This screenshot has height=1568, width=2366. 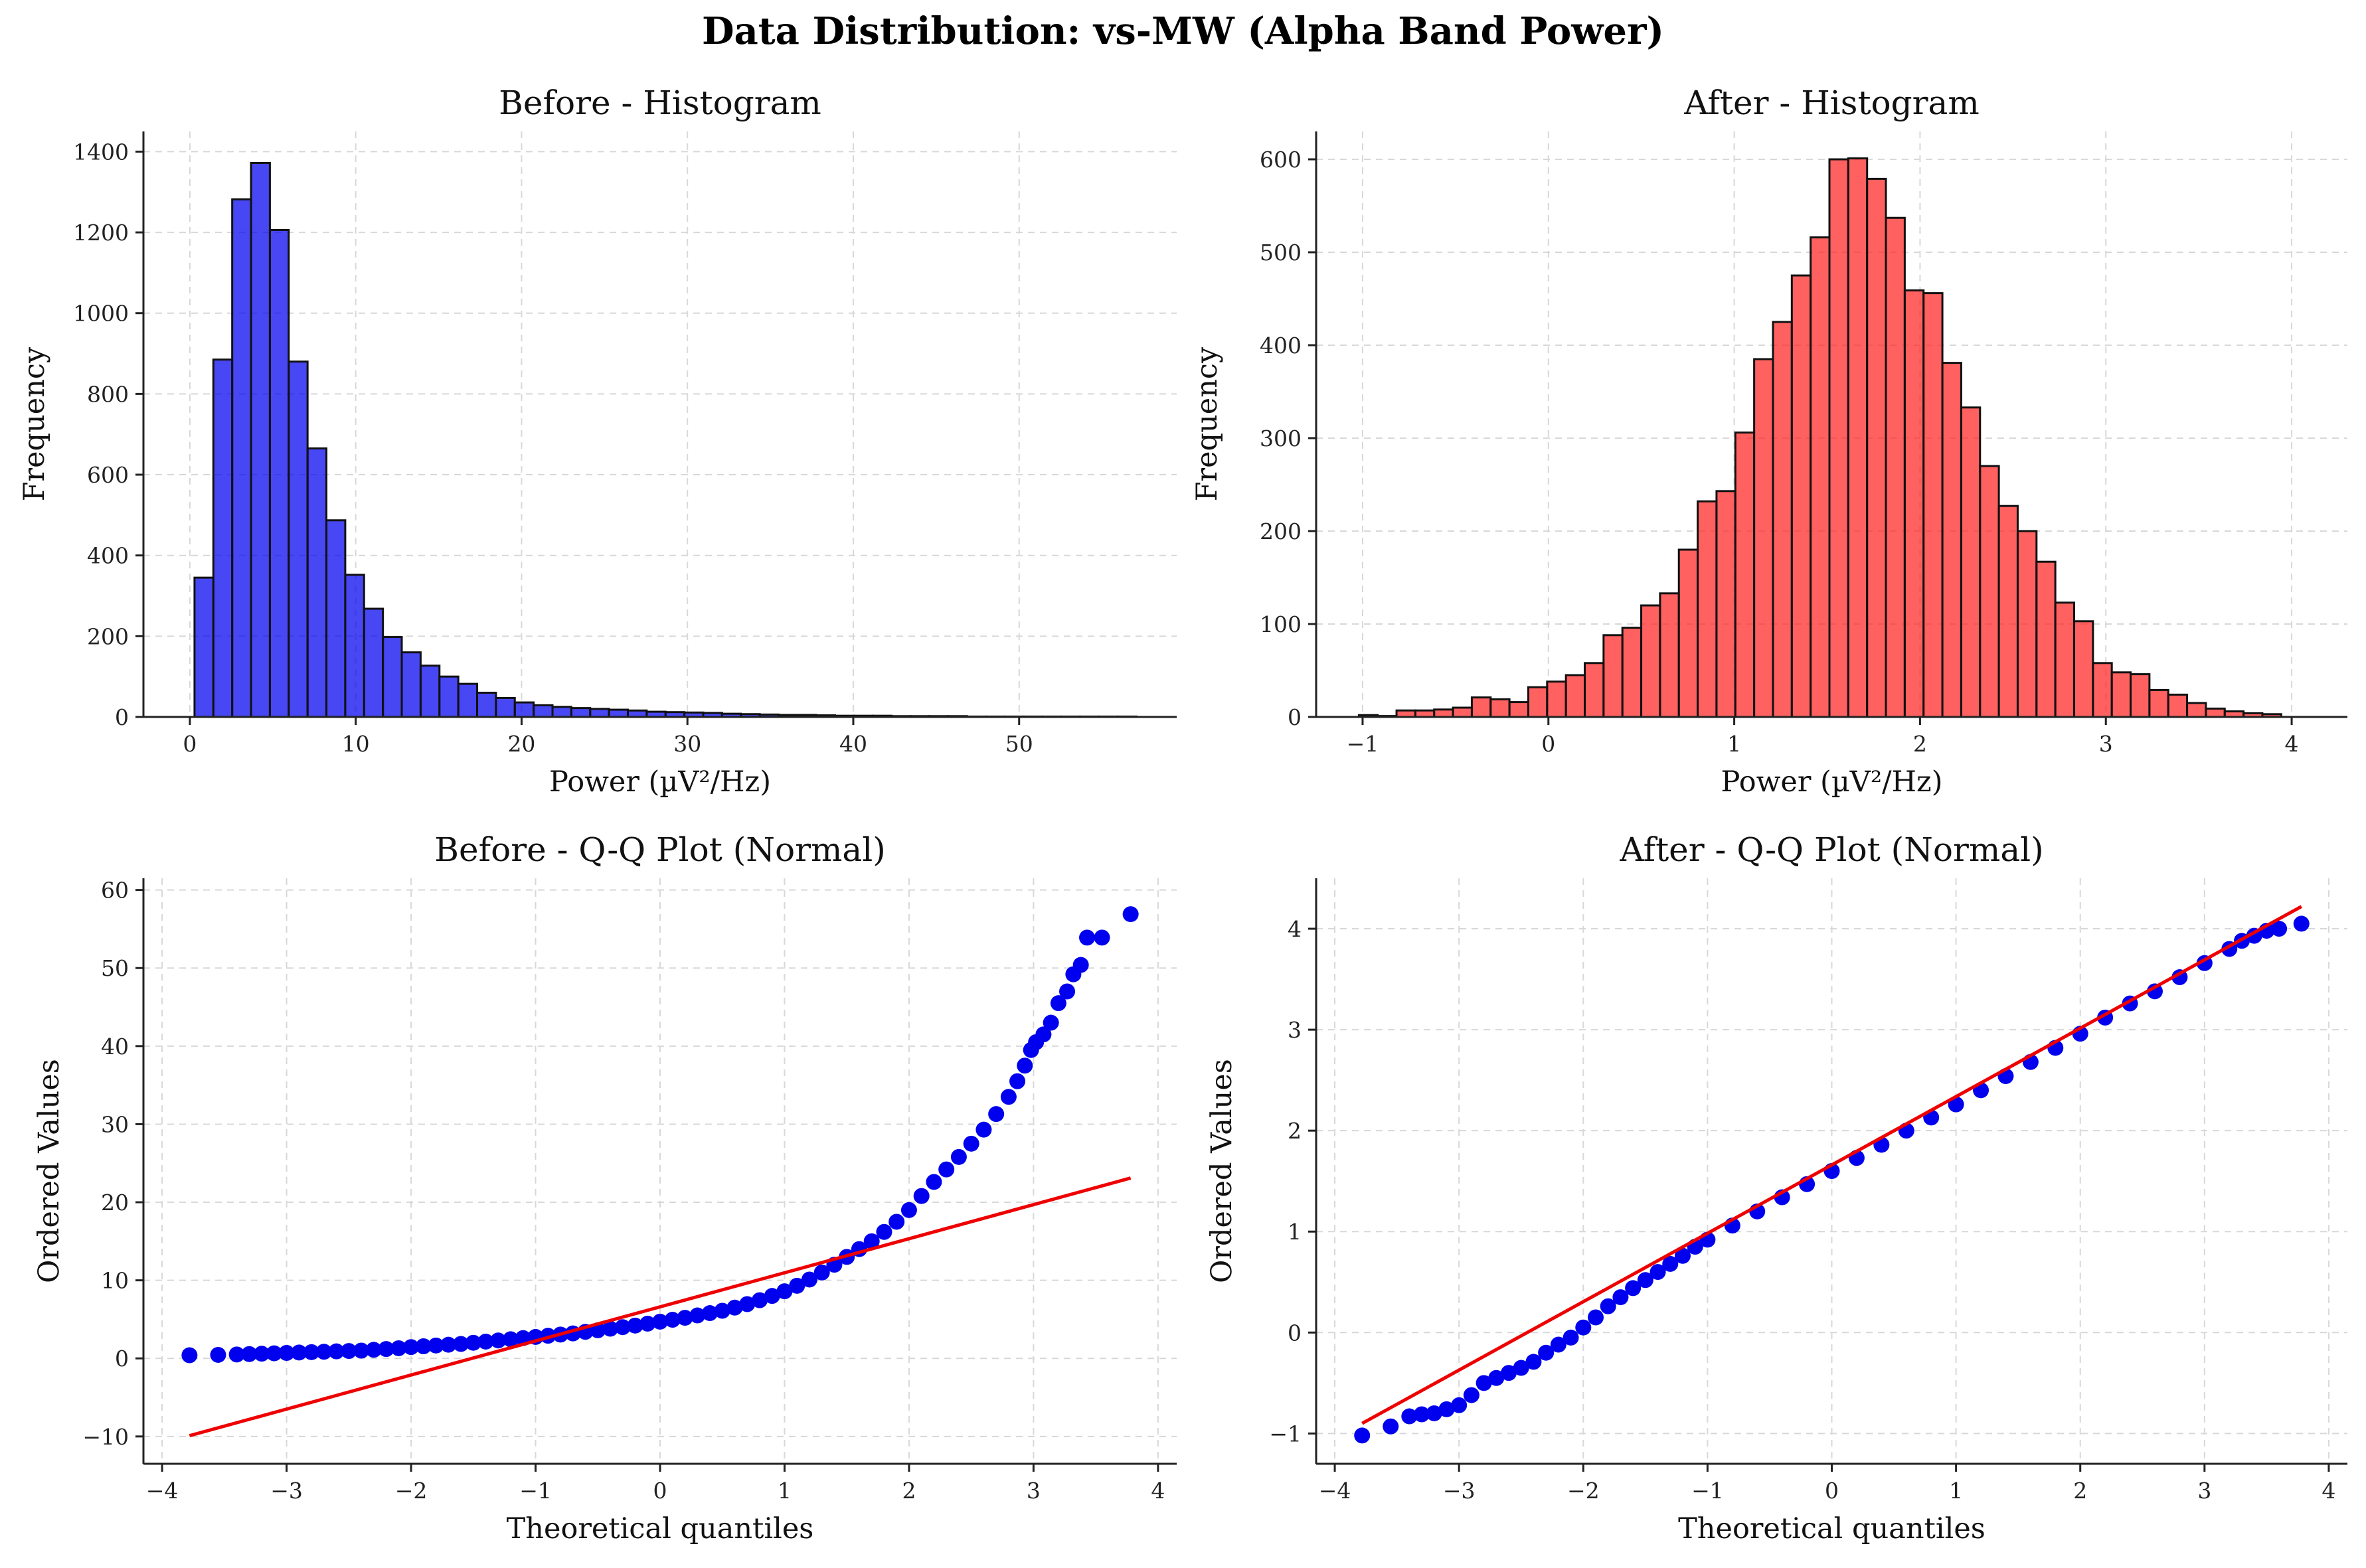 I want to click on x-tick-label: 3, so click(x=2204, y=1491).